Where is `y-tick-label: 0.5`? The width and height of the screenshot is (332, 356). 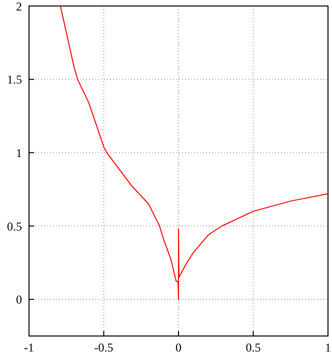 y-tick-label: 0.5 is located at coordinates (14, 226).